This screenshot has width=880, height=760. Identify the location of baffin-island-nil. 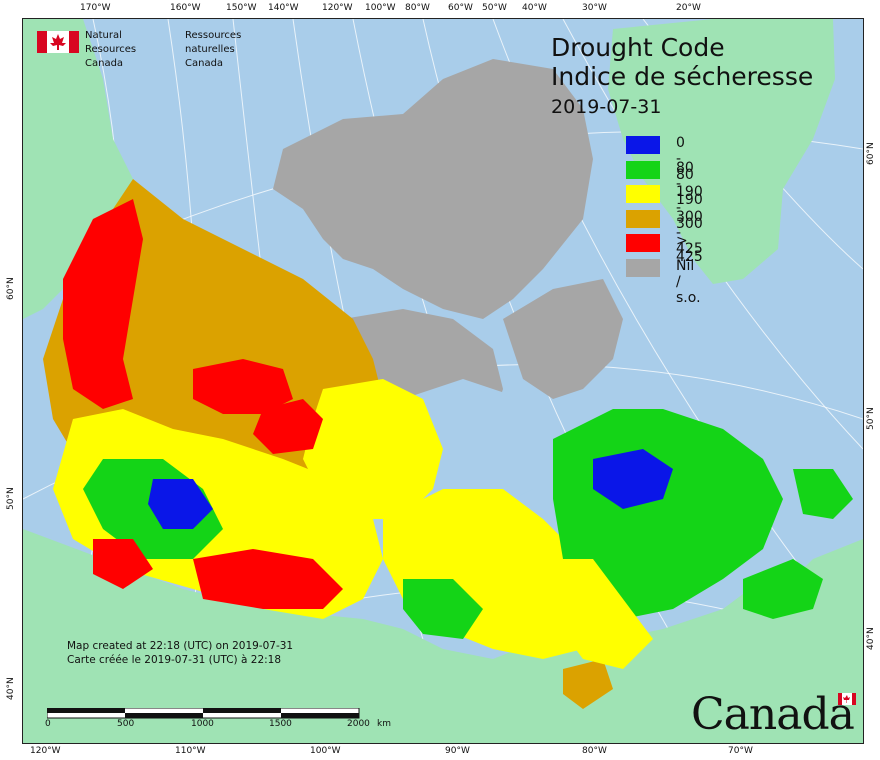
(563, 339).